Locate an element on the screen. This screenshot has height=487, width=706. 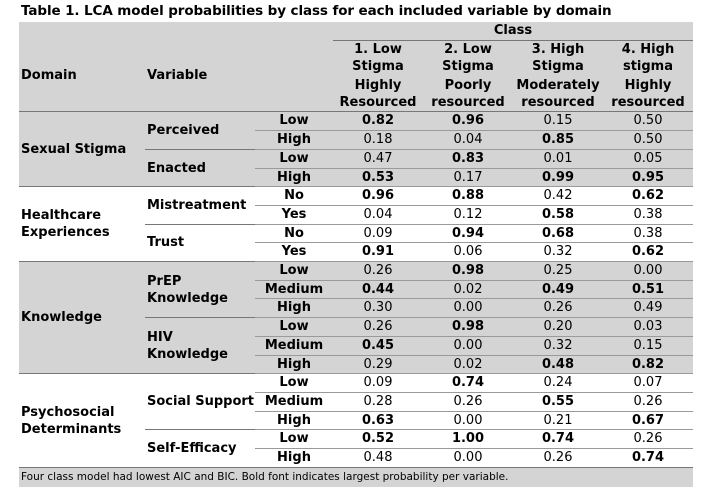
table-row: Medium 0.28 0.26 0.55 0.26 is located at coordinates (356, 402).